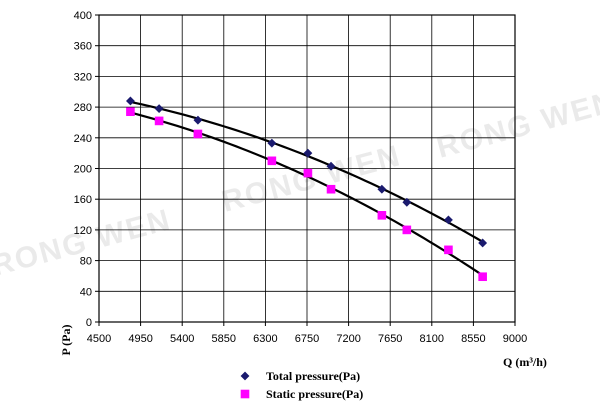  What do you see at coordinates (86, 292) in the screenshot?
I see `y-tick-label: 40` at bounding box center [86, 292].